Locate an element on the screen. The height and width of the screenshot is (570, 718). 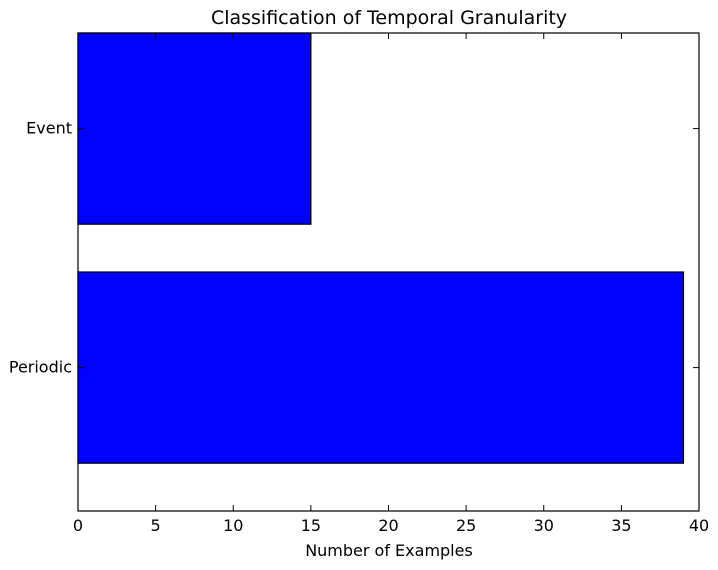
y-tick-label-event: Event is located at coordinates (49, 128).